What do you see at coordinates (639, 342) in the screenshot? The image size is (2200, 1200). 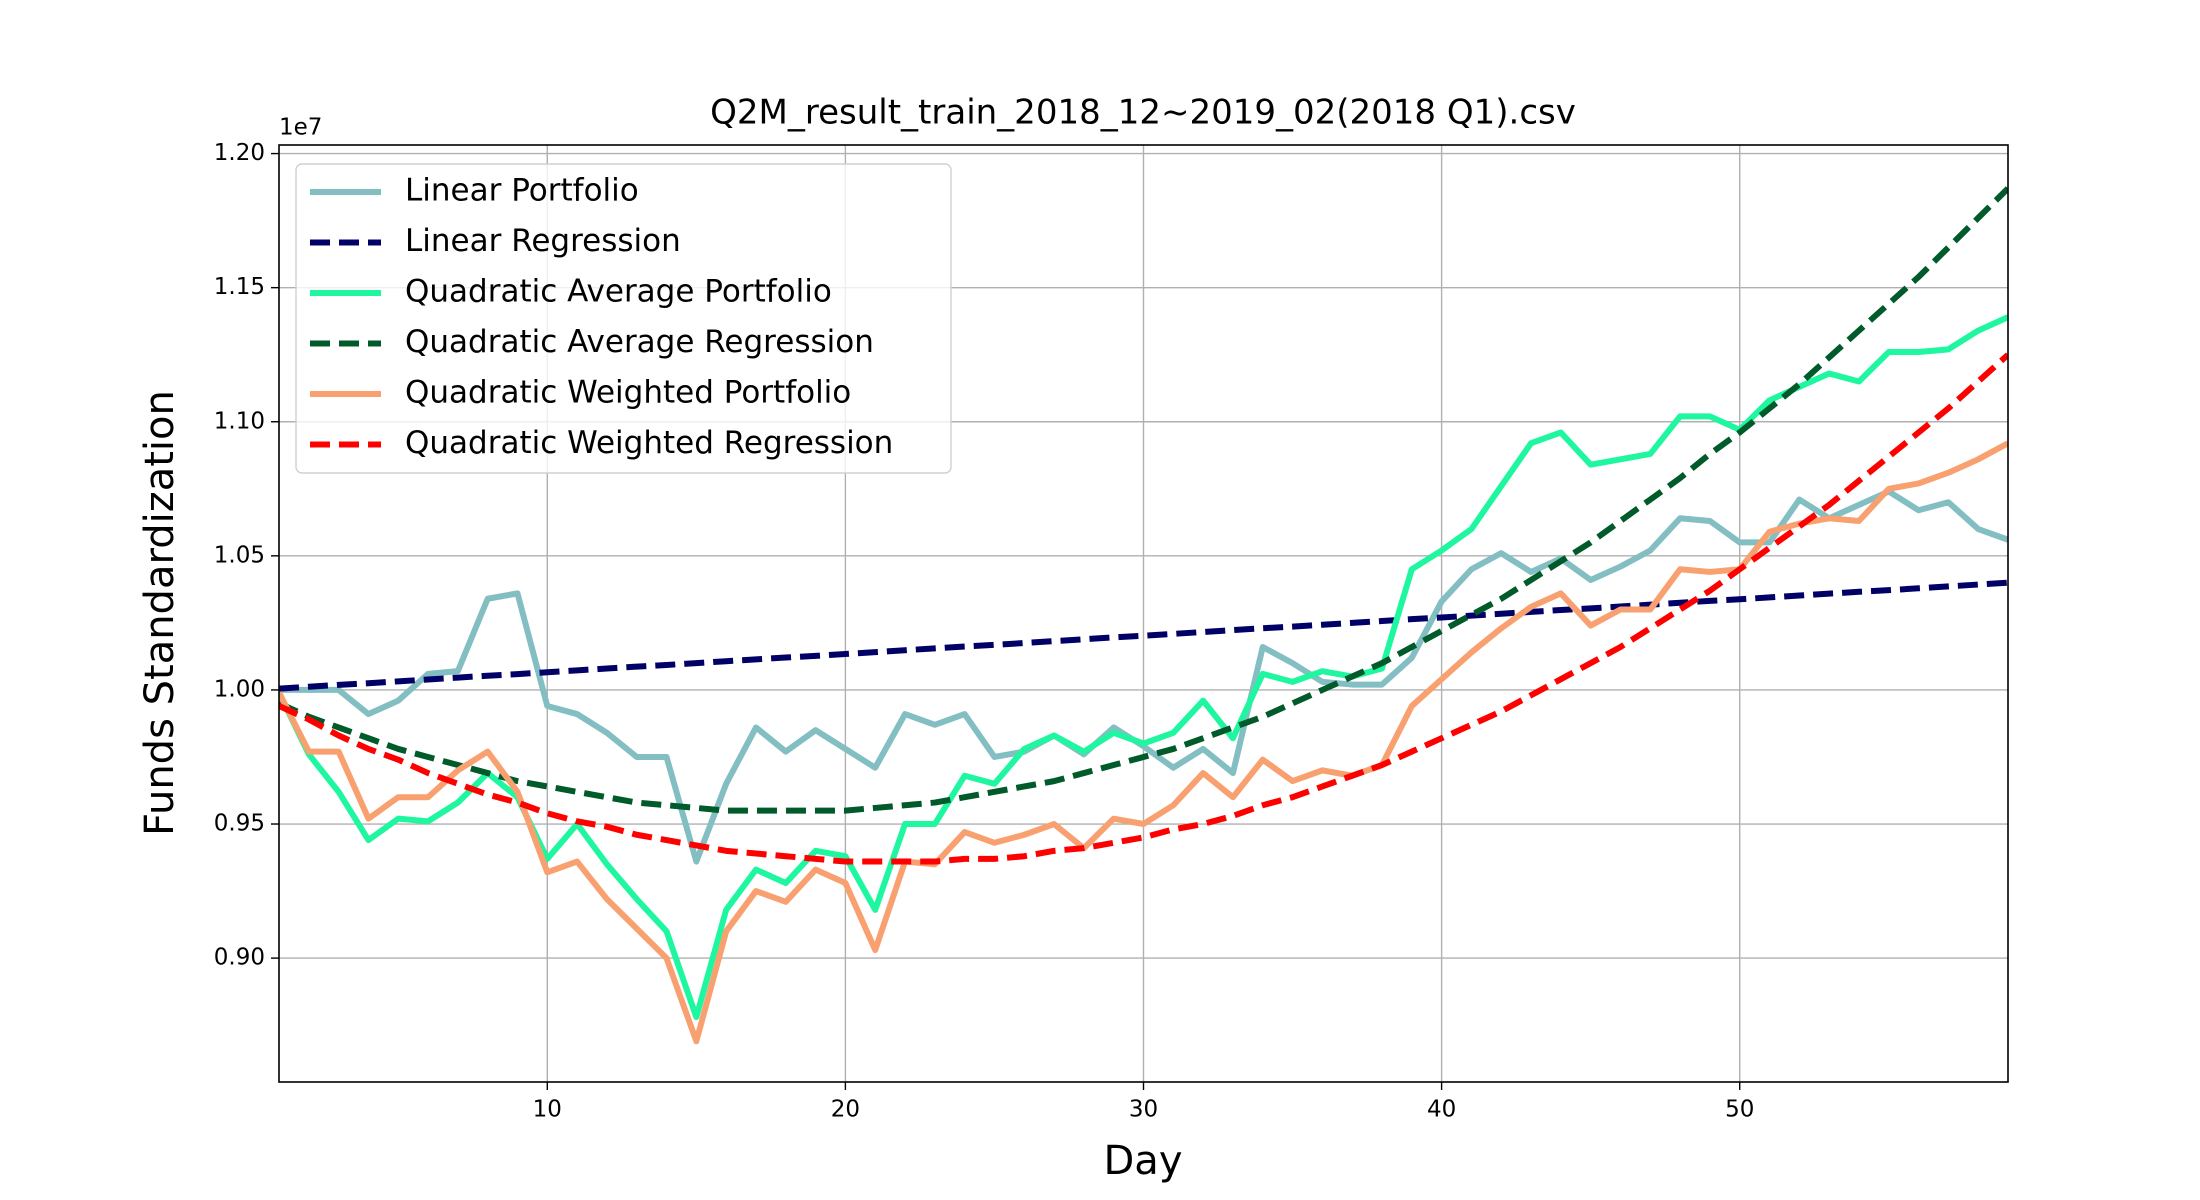 I see `legend-label: Quadratic Average Regression` at bounding box center [639, 342].